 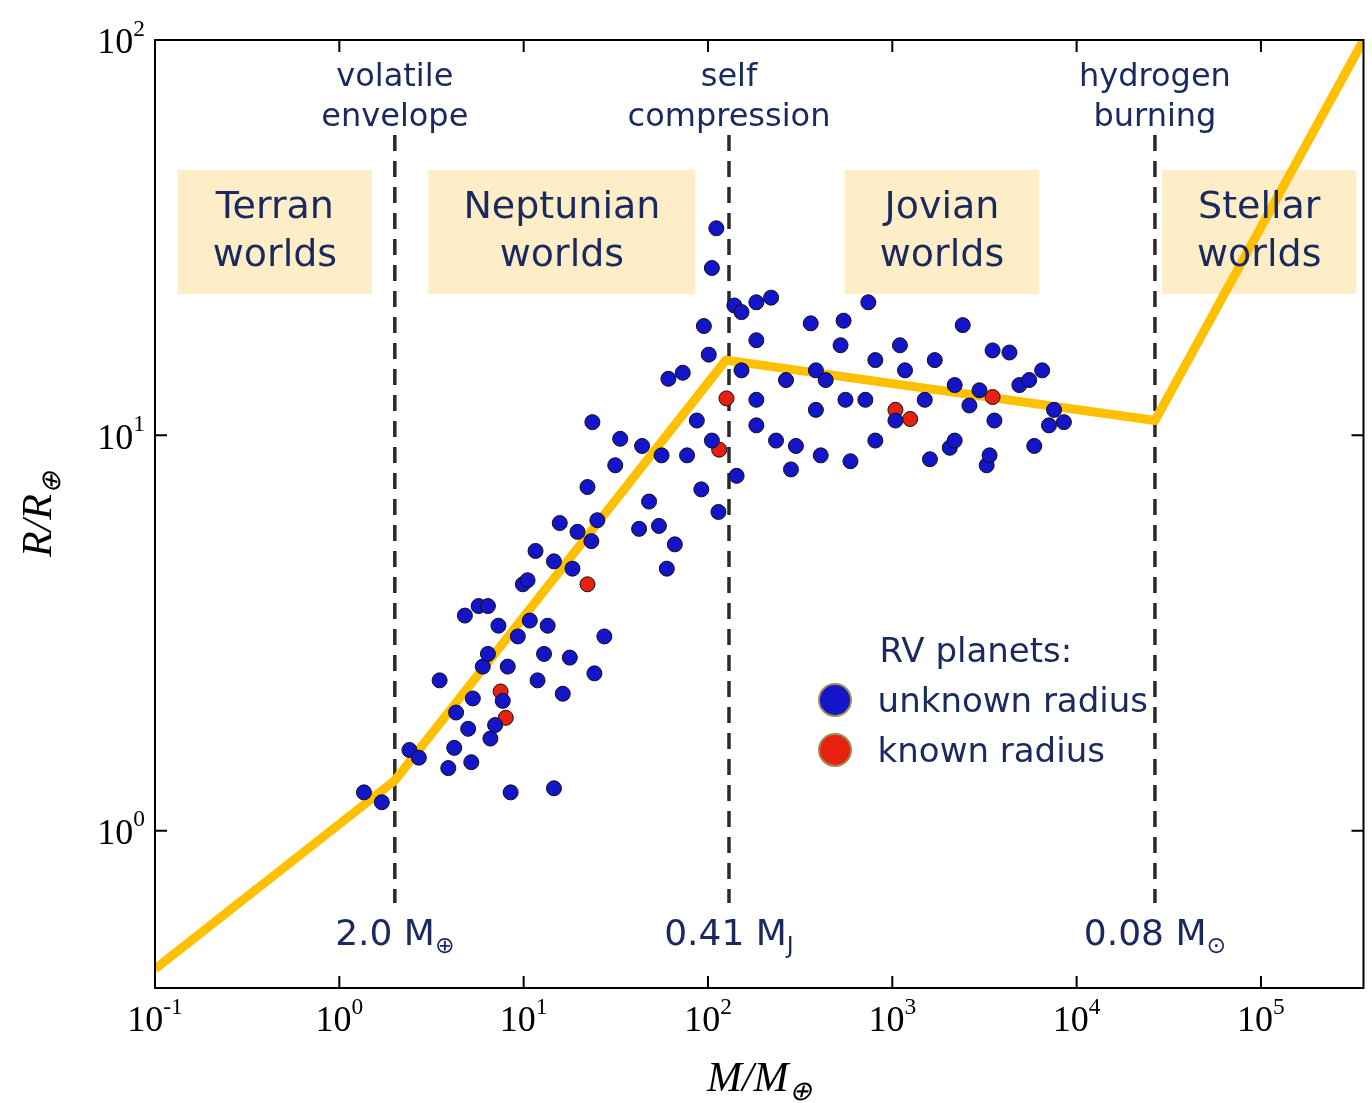 What do you see at coordinates (942, 229) in the screenshot?
I see `annotation: Jovian worlds` at bounding box center [942, 229].